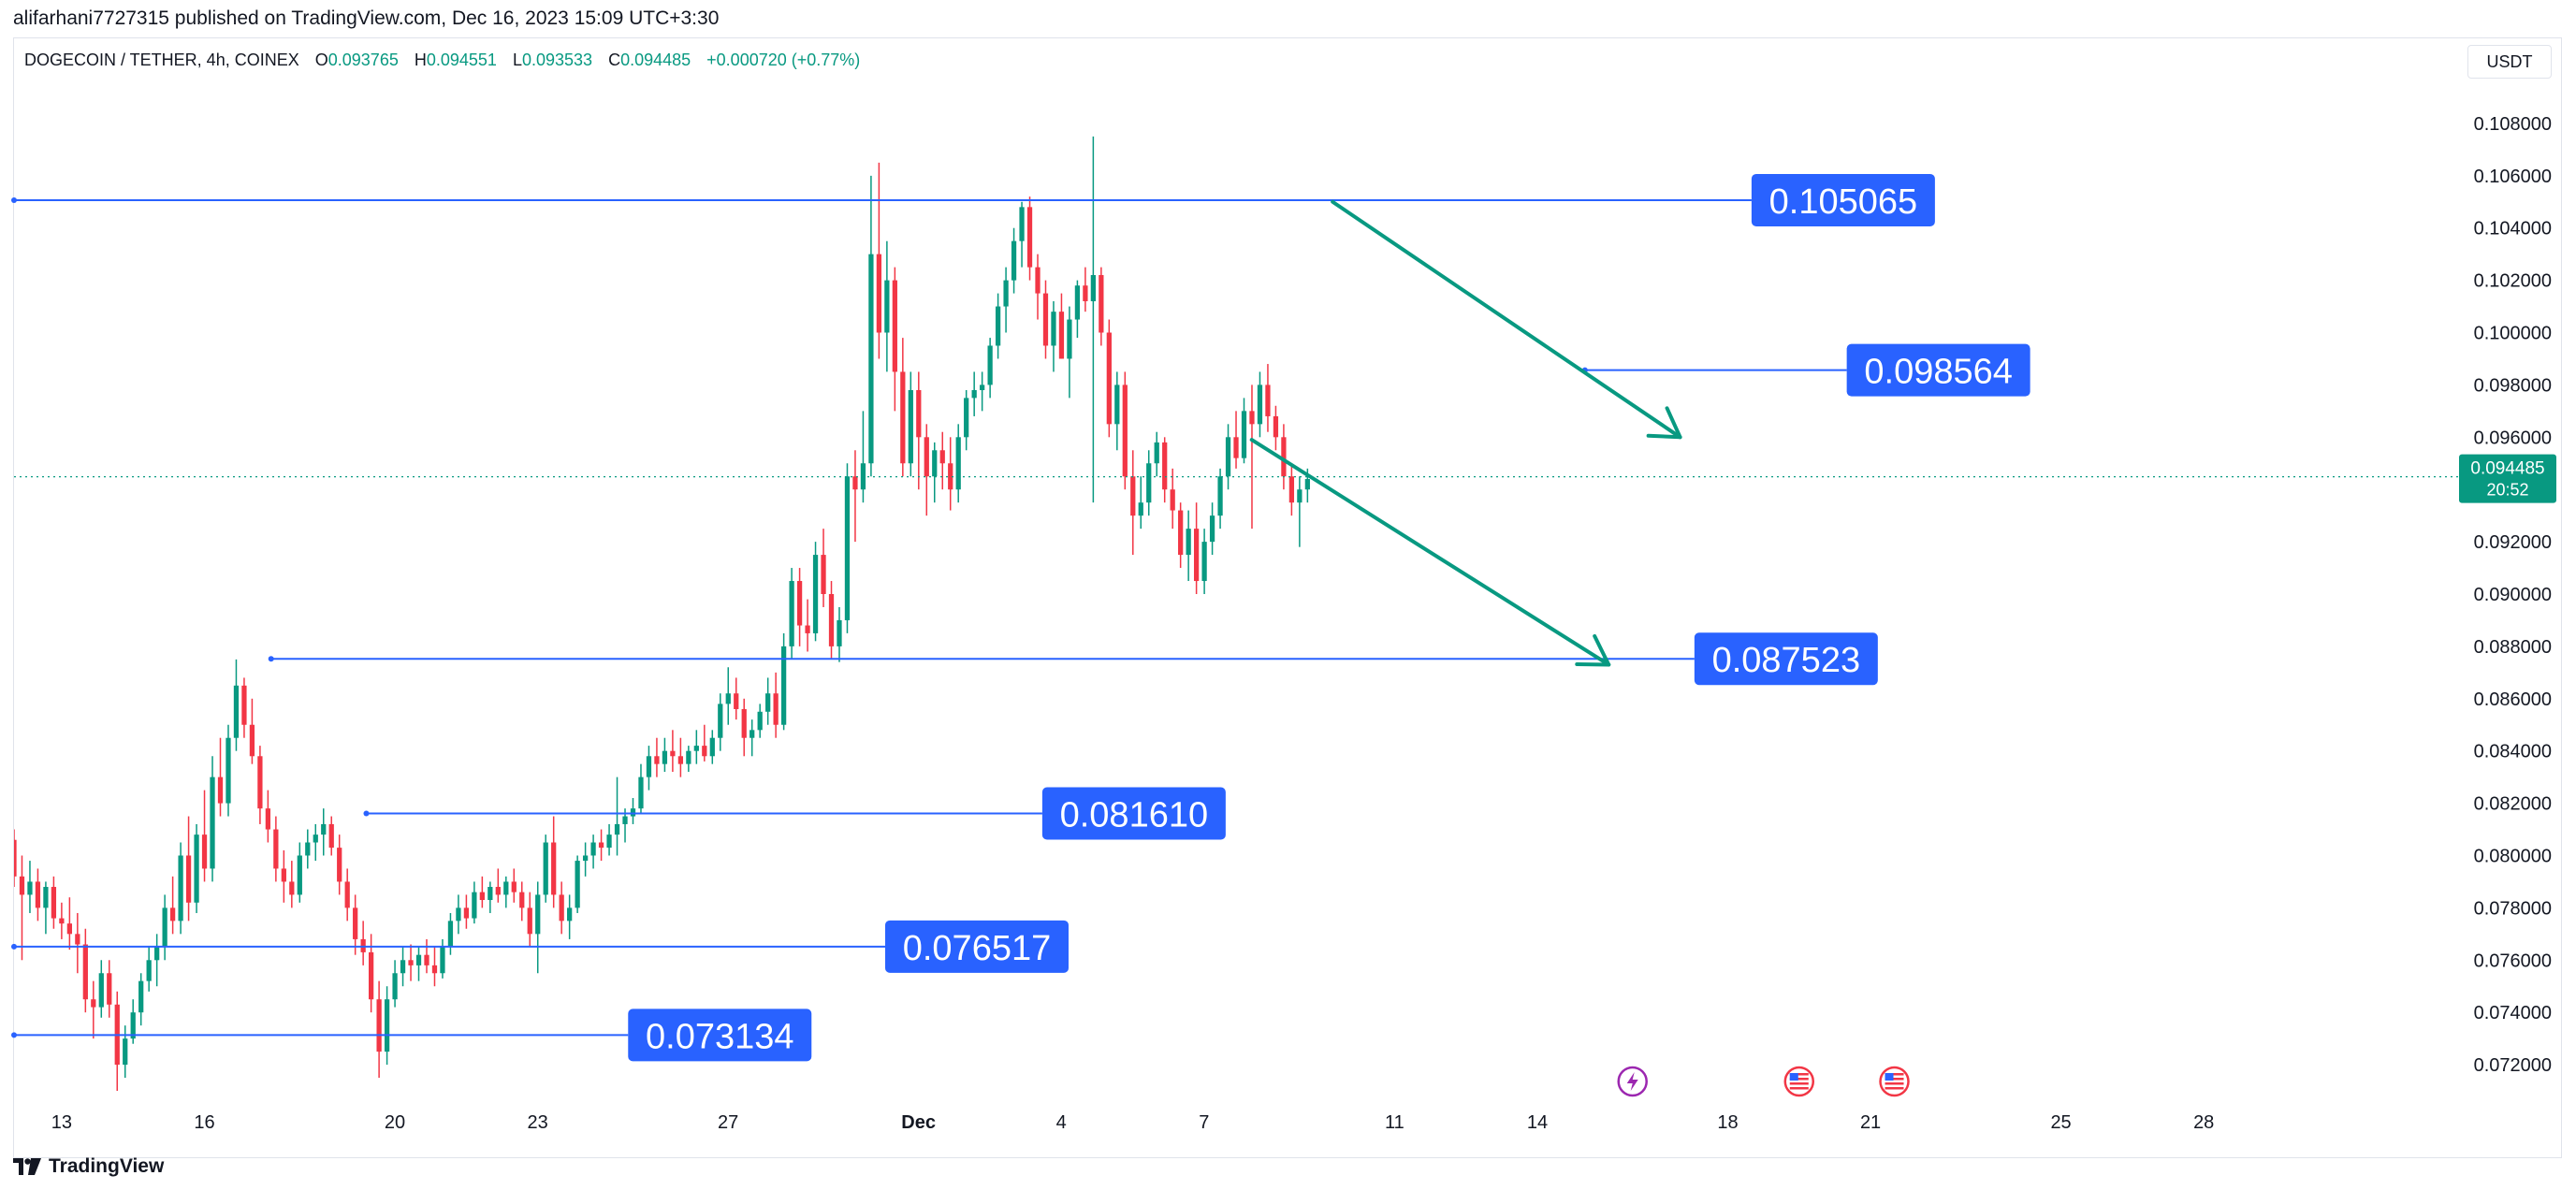 This screenshot has width=2576, height=1190. Describe the element at coordinates (2513, 385) in the screenshot. I see `y-tick-label: 0.098000` at that location.